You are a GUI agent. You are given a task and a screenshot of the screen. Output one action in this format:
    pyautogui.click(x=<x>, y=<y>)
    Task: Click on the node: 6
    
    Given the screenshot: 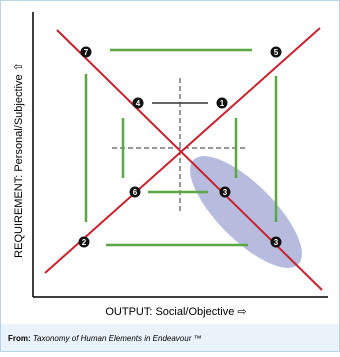 What is the action you would take?
    pyautogui.click(x=135, y=192)
    